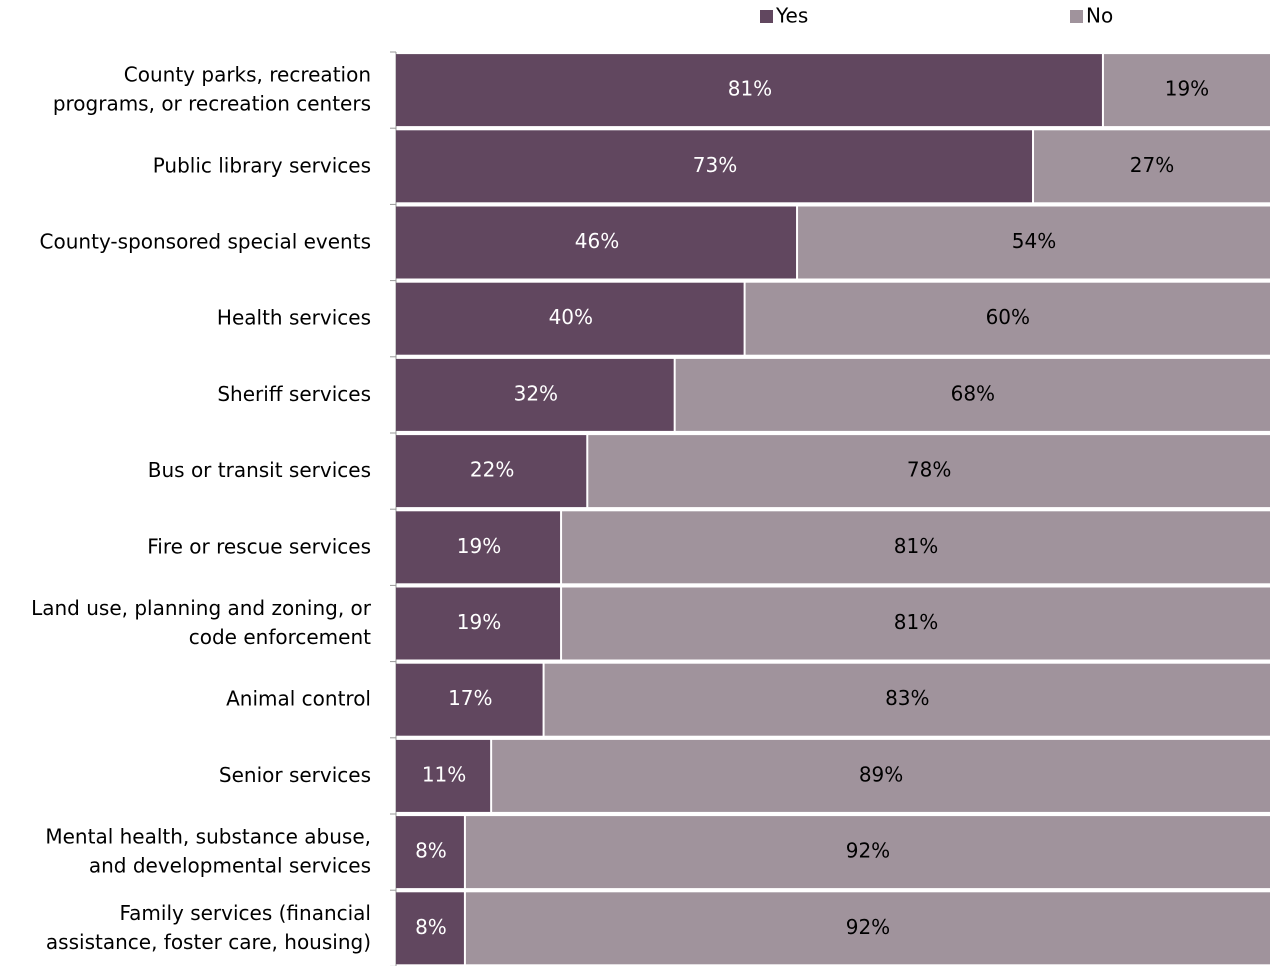 The height and width of the screenshot is (966, 1270). I want to click on category-line: Sheriff services, so click(294, 393).